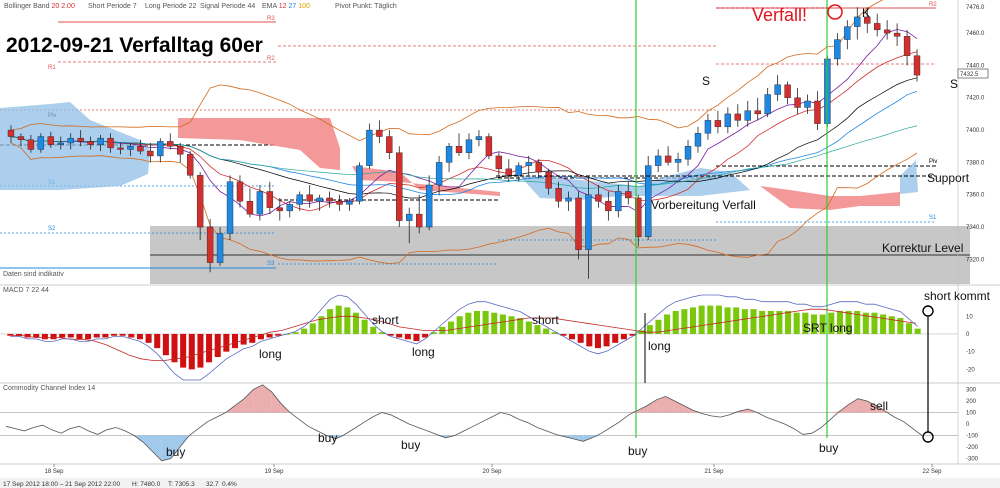 The height and width of the screenshot is (488, 1000). I want to click on short-kommt-label: short kommt, so click(957, 296).